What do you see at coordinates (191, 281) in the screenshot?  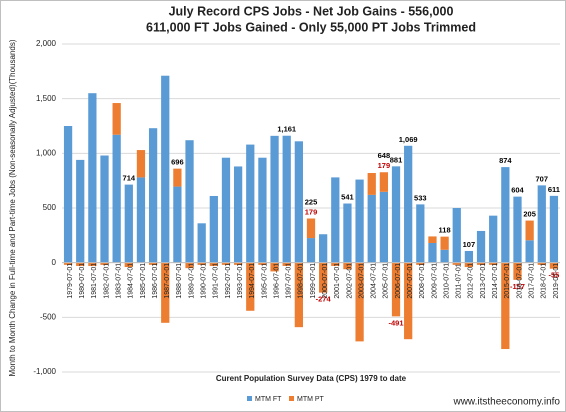 I see `x-tick-label: 1989-07-01` at bounding box center [191, 281].